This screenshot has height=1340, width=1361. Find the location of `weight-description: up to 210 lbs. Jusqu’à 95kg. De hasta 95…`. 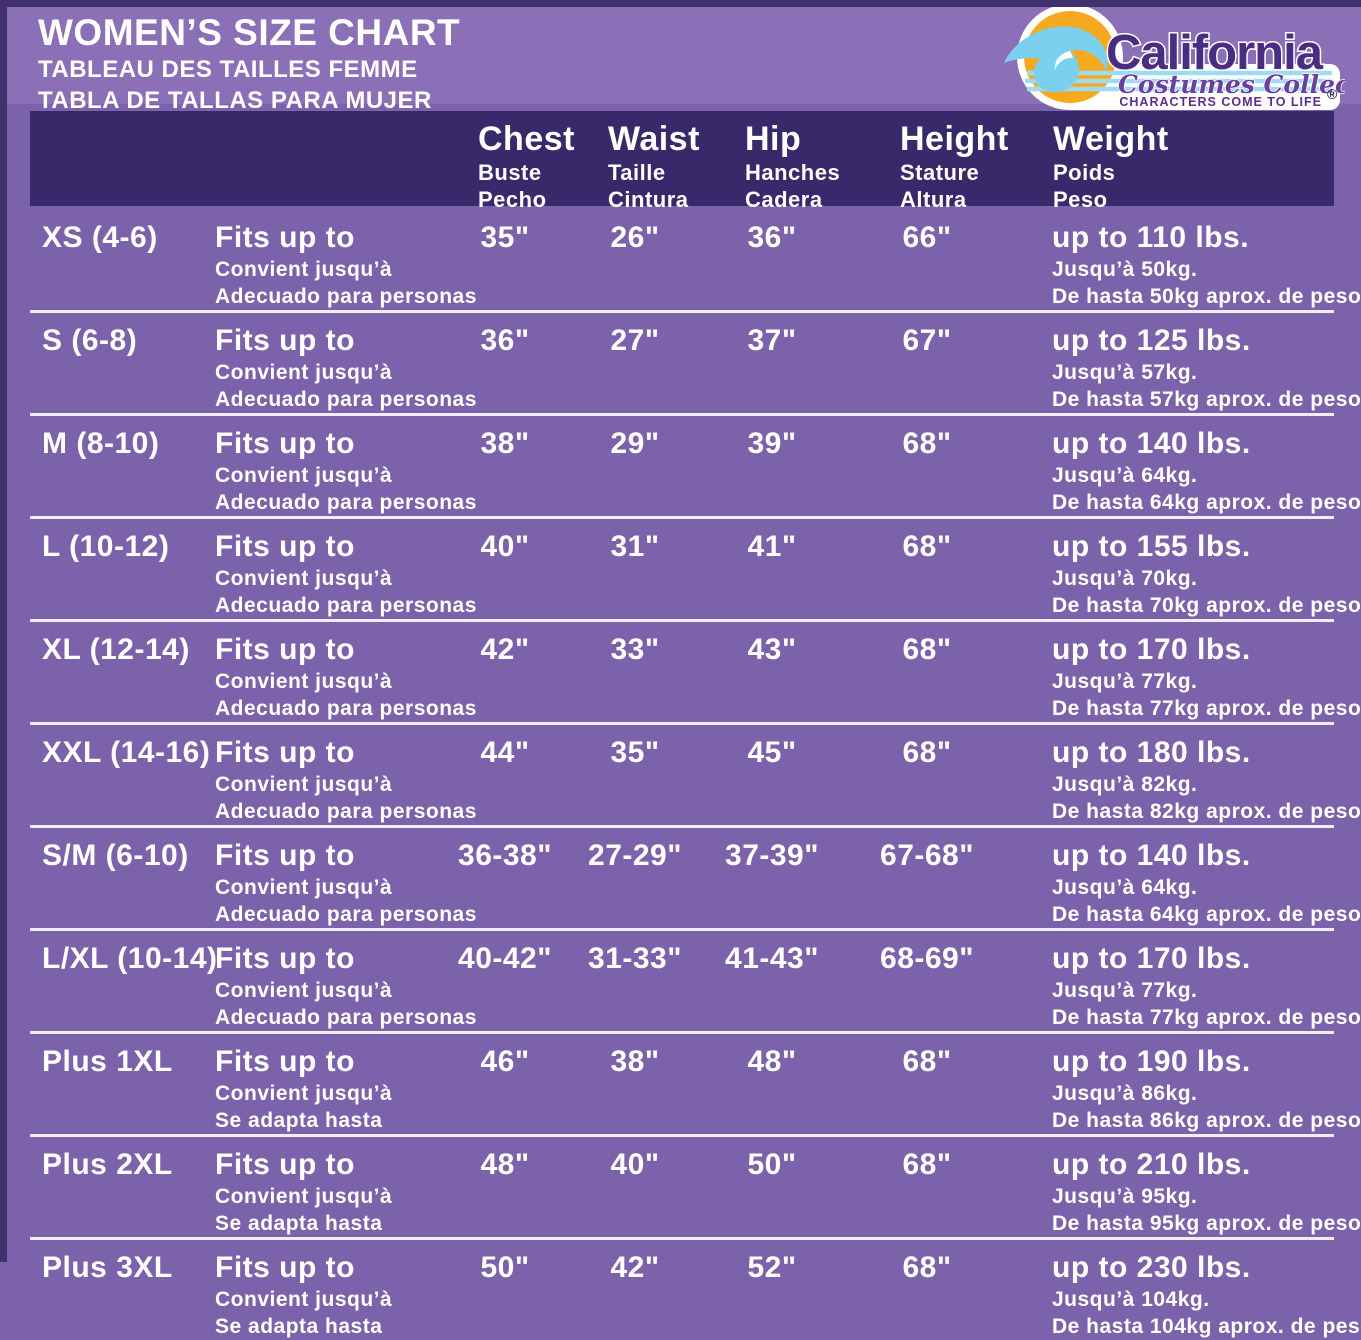

weight-description: up to 210 lbs. Jusqu’à 95kg. De hasta 95… is located at coordinates (1185, 1192).